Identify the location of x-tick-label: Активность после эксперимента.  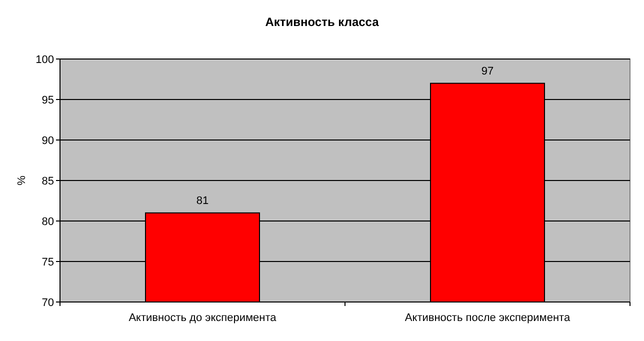
(487, 318).